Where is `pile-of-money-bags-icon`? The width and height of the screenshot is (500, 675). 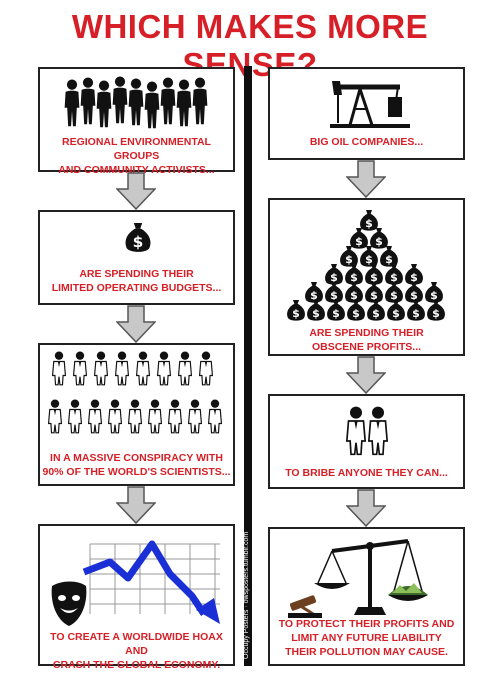 pile-of-money-bags-icon is located at coordinates (369, 265).